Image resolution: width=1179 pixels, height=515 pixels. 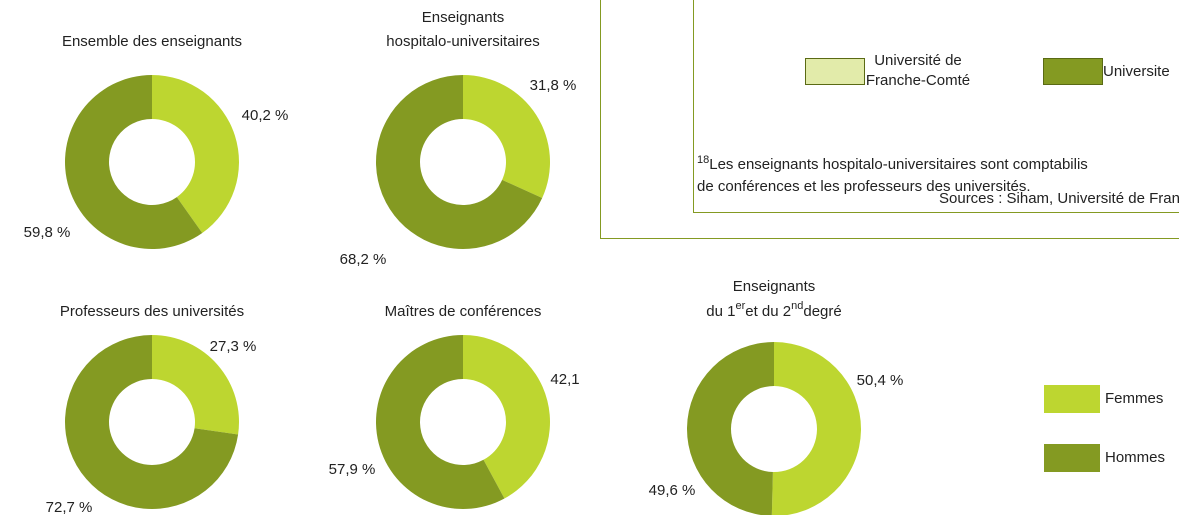 I want to click on title-part: degré, so click(x=822, y=311).